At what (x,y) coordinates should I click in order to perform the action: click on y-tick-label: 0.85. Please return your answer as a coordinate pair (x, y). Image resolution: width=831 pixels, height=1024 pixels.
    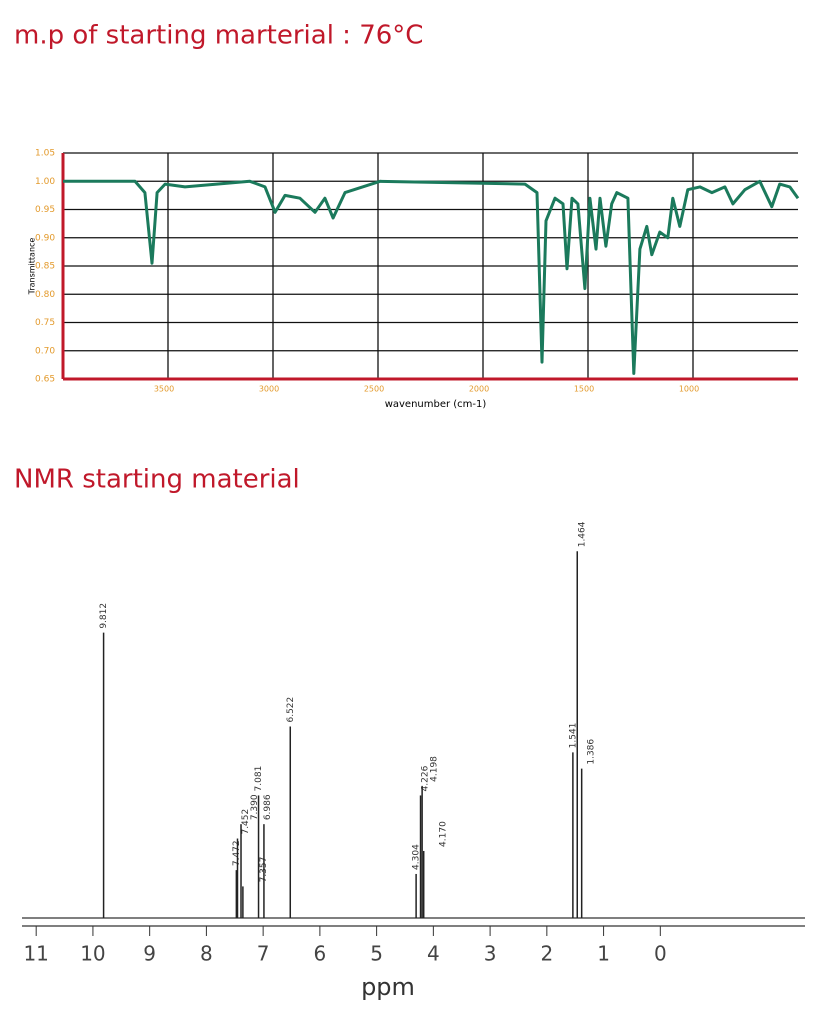
    Looking at the image, I should click on (45, 267).